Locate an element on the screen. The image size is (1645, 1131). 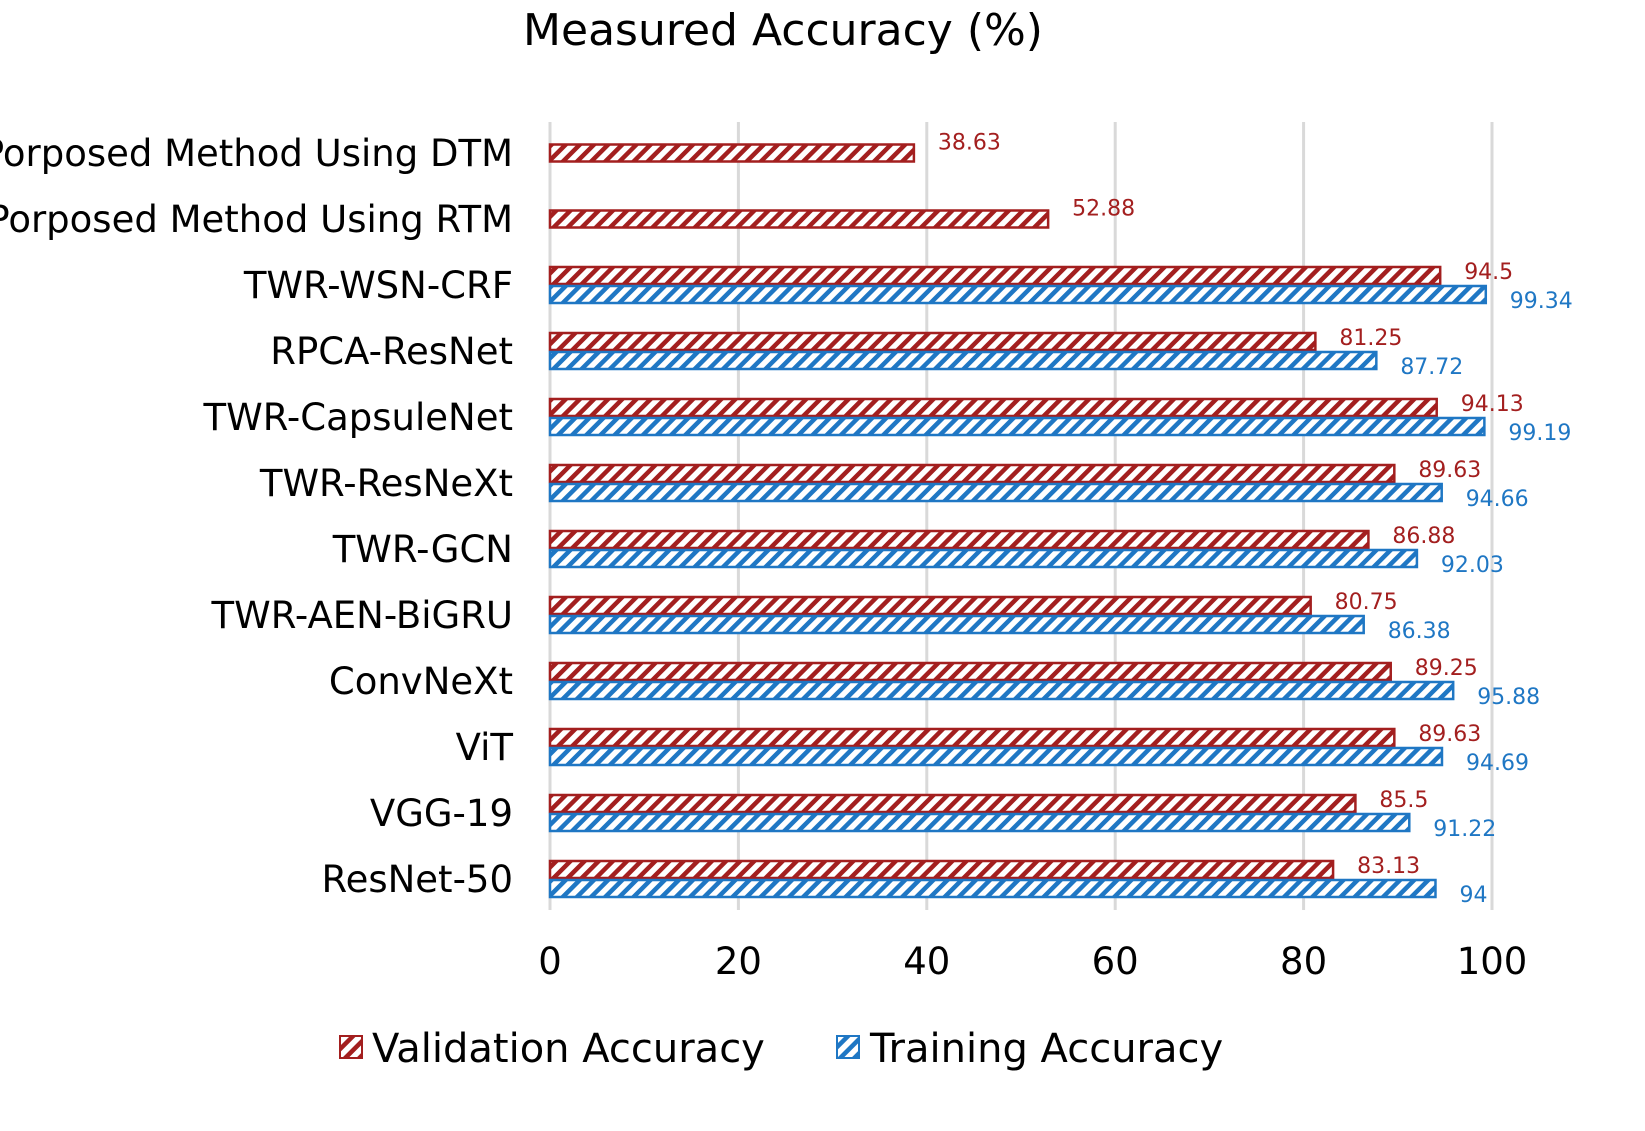
data-label-validation: 80.75 is located at coordinates (1366, 602).